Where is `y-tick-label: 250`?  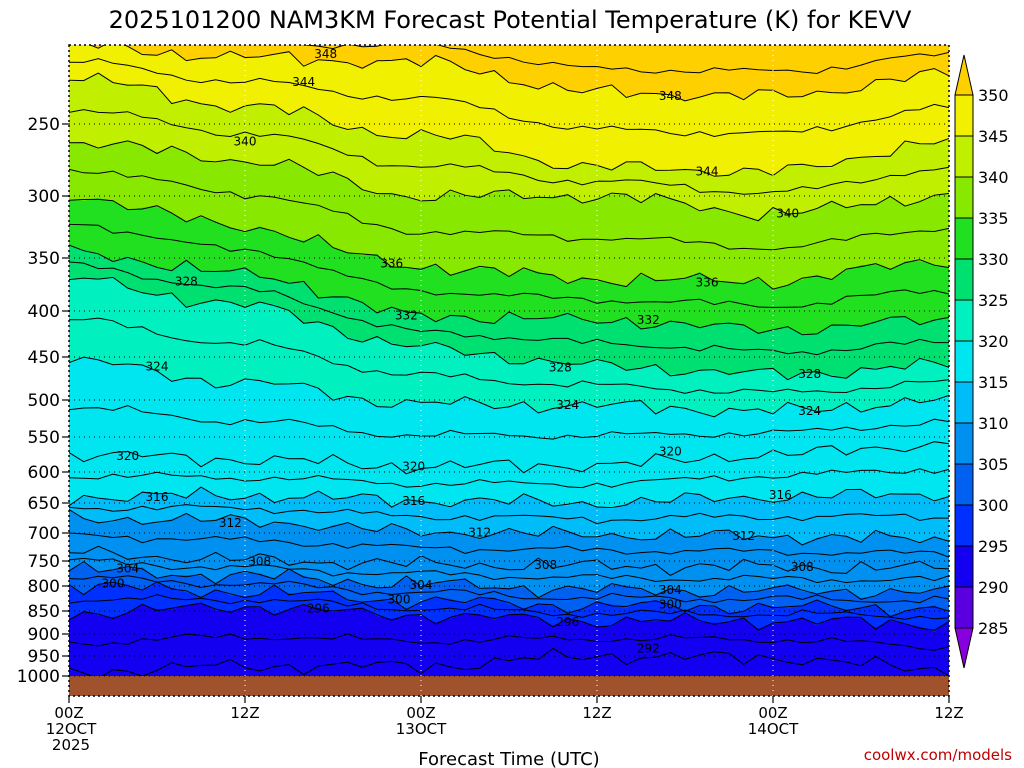 y-tick-label: 250 is located at coordinates (44, 125).